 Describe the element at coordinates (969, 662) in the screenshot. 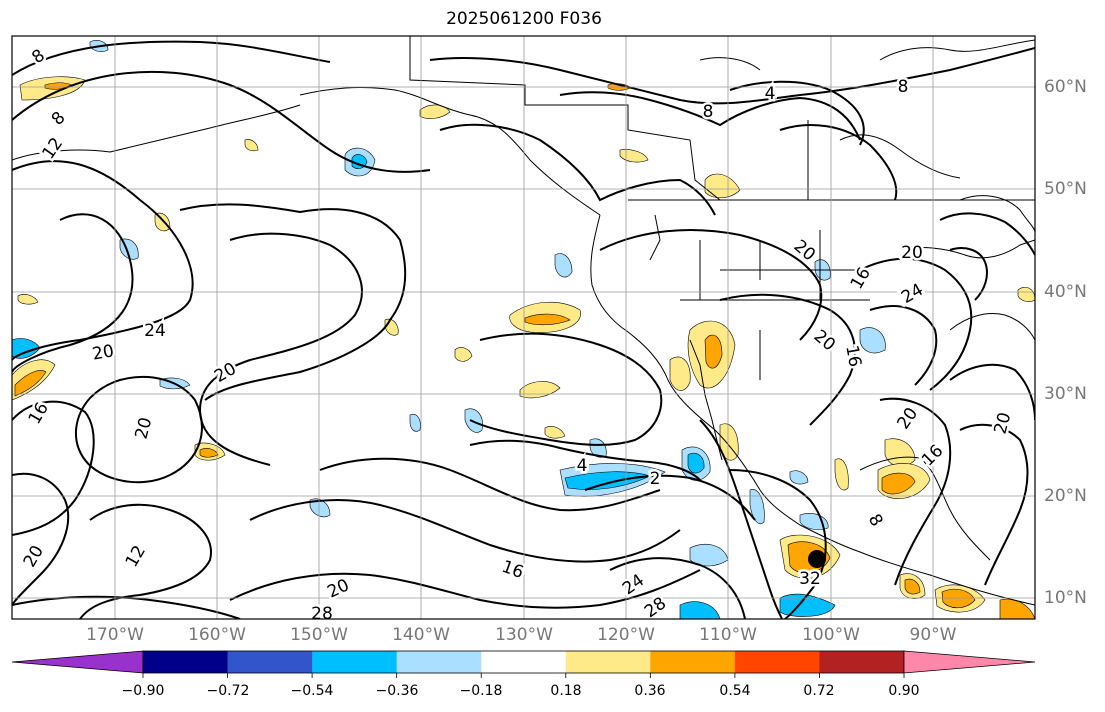

I see `colorbar-over-arrow` at that location.